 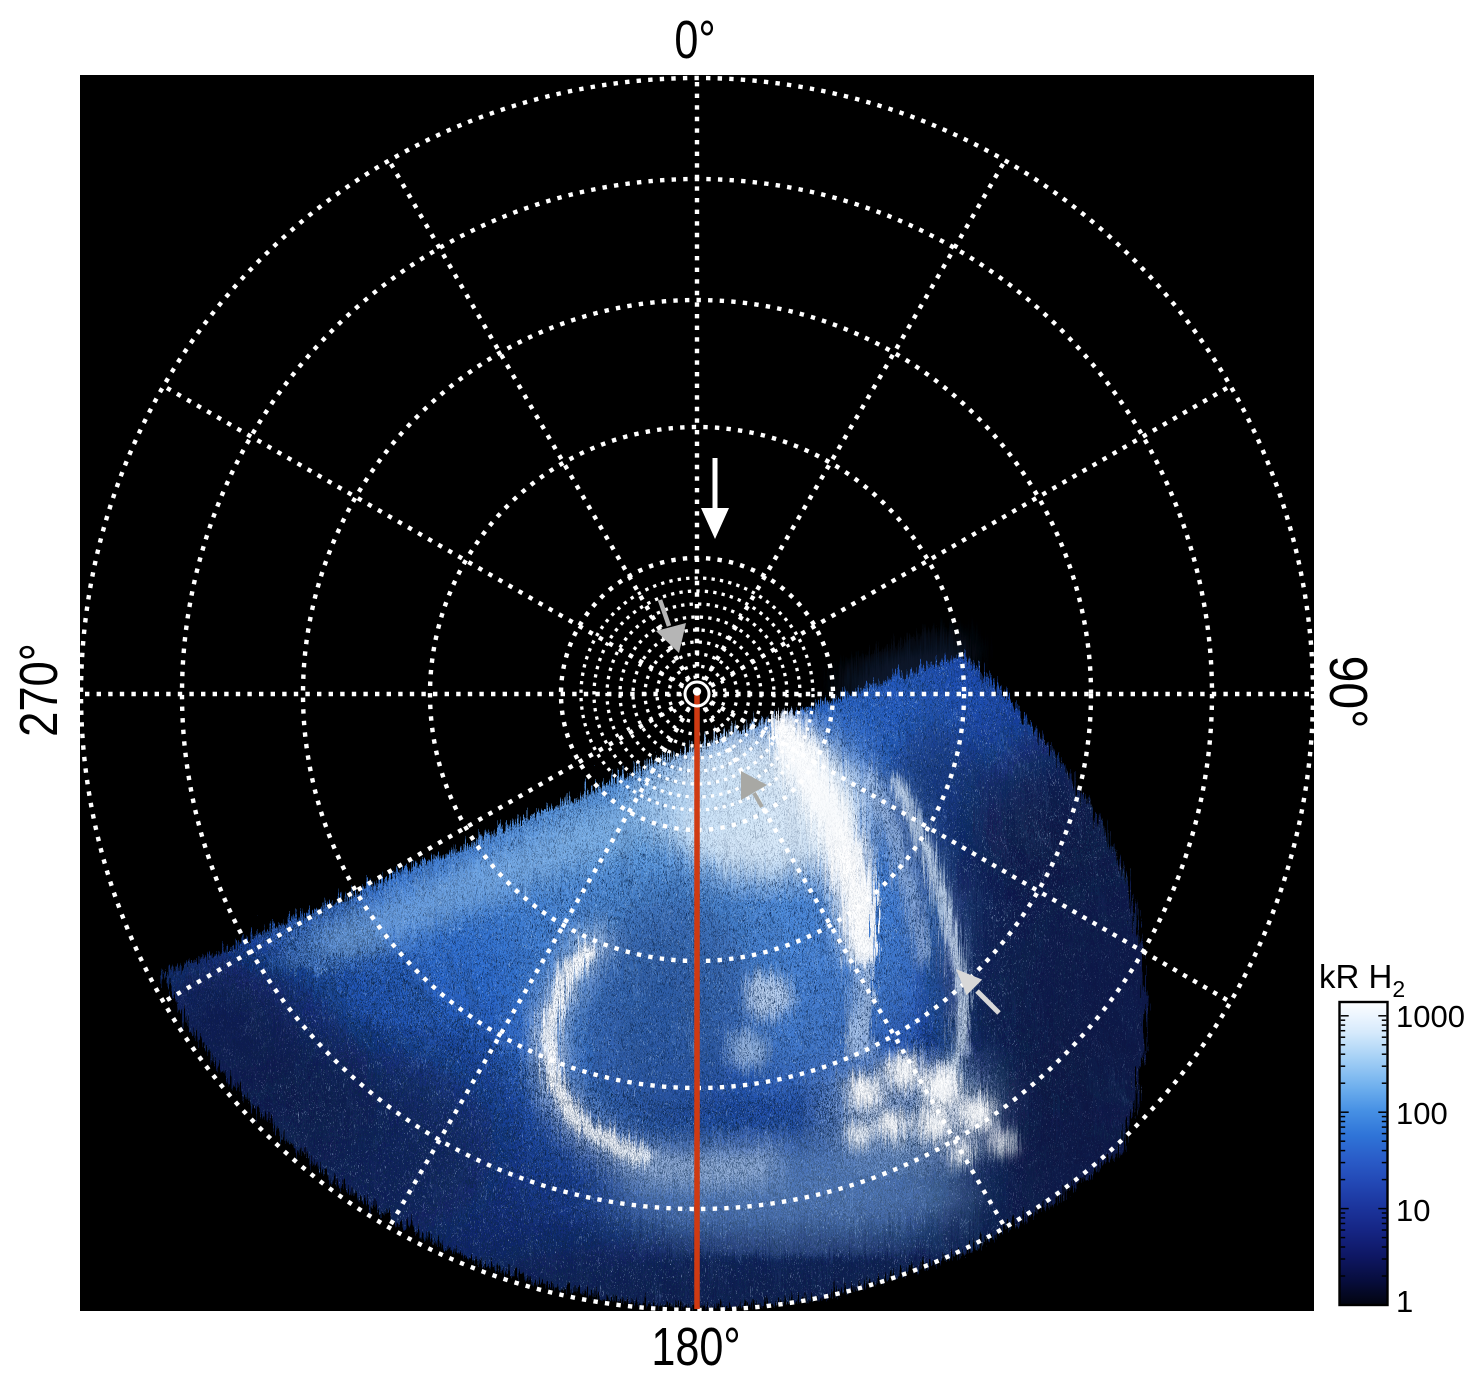 I want to click on svg-text: 180°, so click(x=695, y=1348).